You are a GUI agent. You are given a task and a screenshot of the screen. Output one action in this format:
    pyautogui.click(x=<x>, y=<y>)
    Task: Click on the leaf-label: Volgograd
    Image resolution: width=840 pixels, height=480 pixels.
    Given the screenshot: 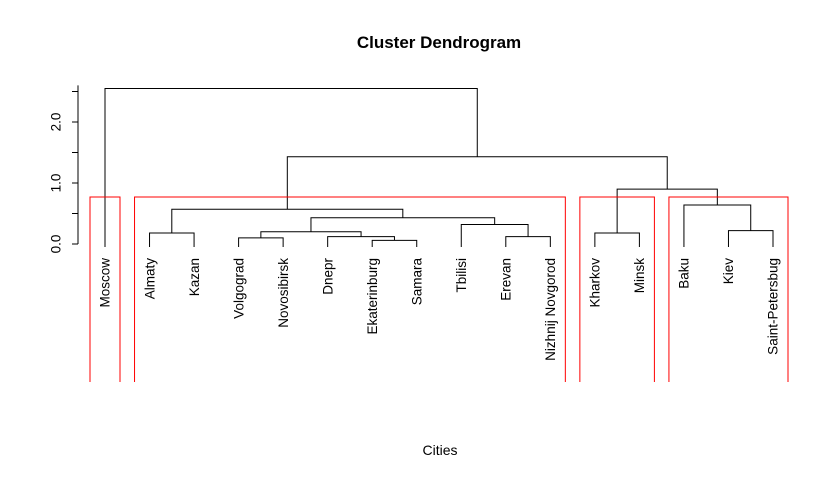 What is the action you would take?
    pyautogui.click(x=238, y=288)
    